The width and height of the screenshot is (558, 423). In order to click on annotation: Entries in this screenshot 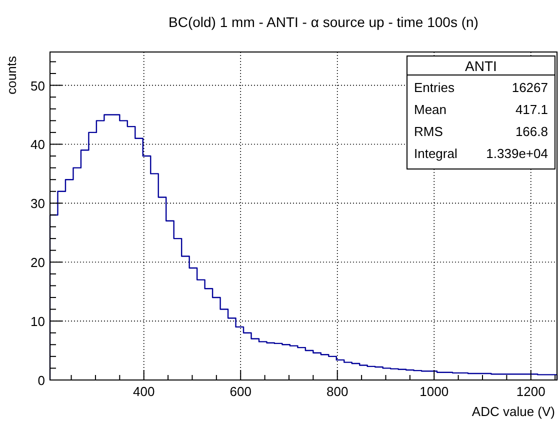, I will do `click(434, 87)`.